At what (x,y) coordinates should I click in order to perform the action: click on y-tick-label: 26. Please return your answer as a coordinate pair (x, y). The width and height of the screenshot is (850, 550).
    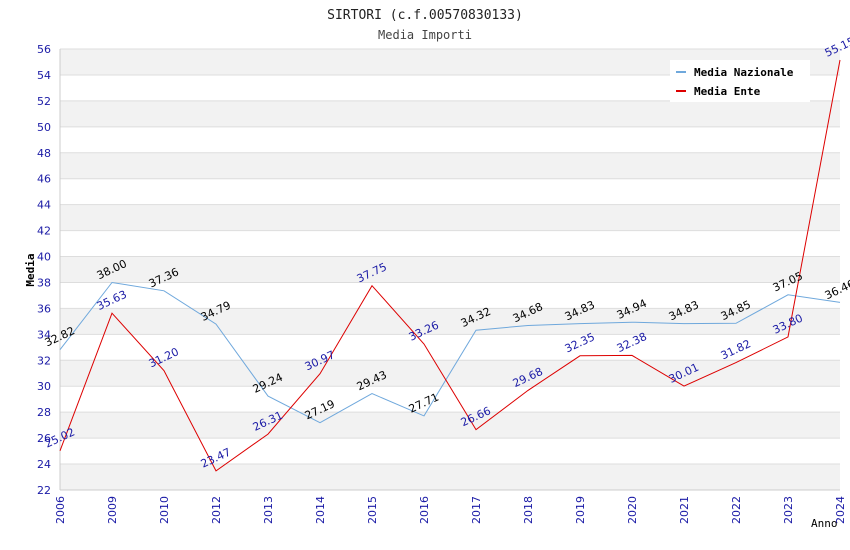
    Looking at the image, I should click on (44, 438).